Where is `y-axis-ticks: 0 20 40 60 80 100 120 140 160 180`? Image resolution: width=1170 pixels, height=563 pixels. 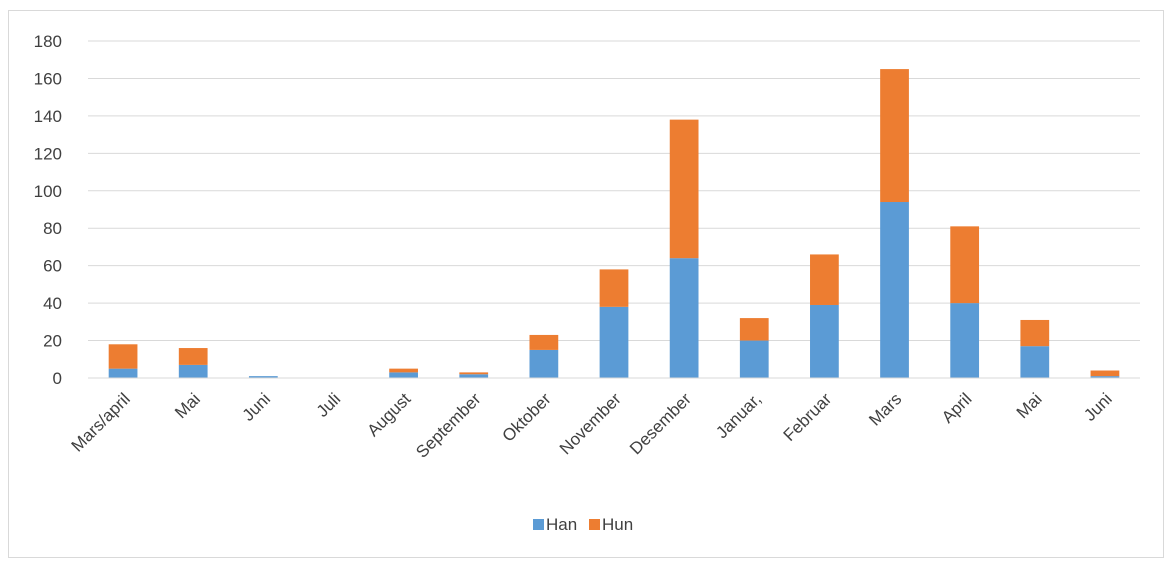 y-axis-ticks: 0 20 40 60 80 100 120 140 160 180 is located at coordinates (48, 210).